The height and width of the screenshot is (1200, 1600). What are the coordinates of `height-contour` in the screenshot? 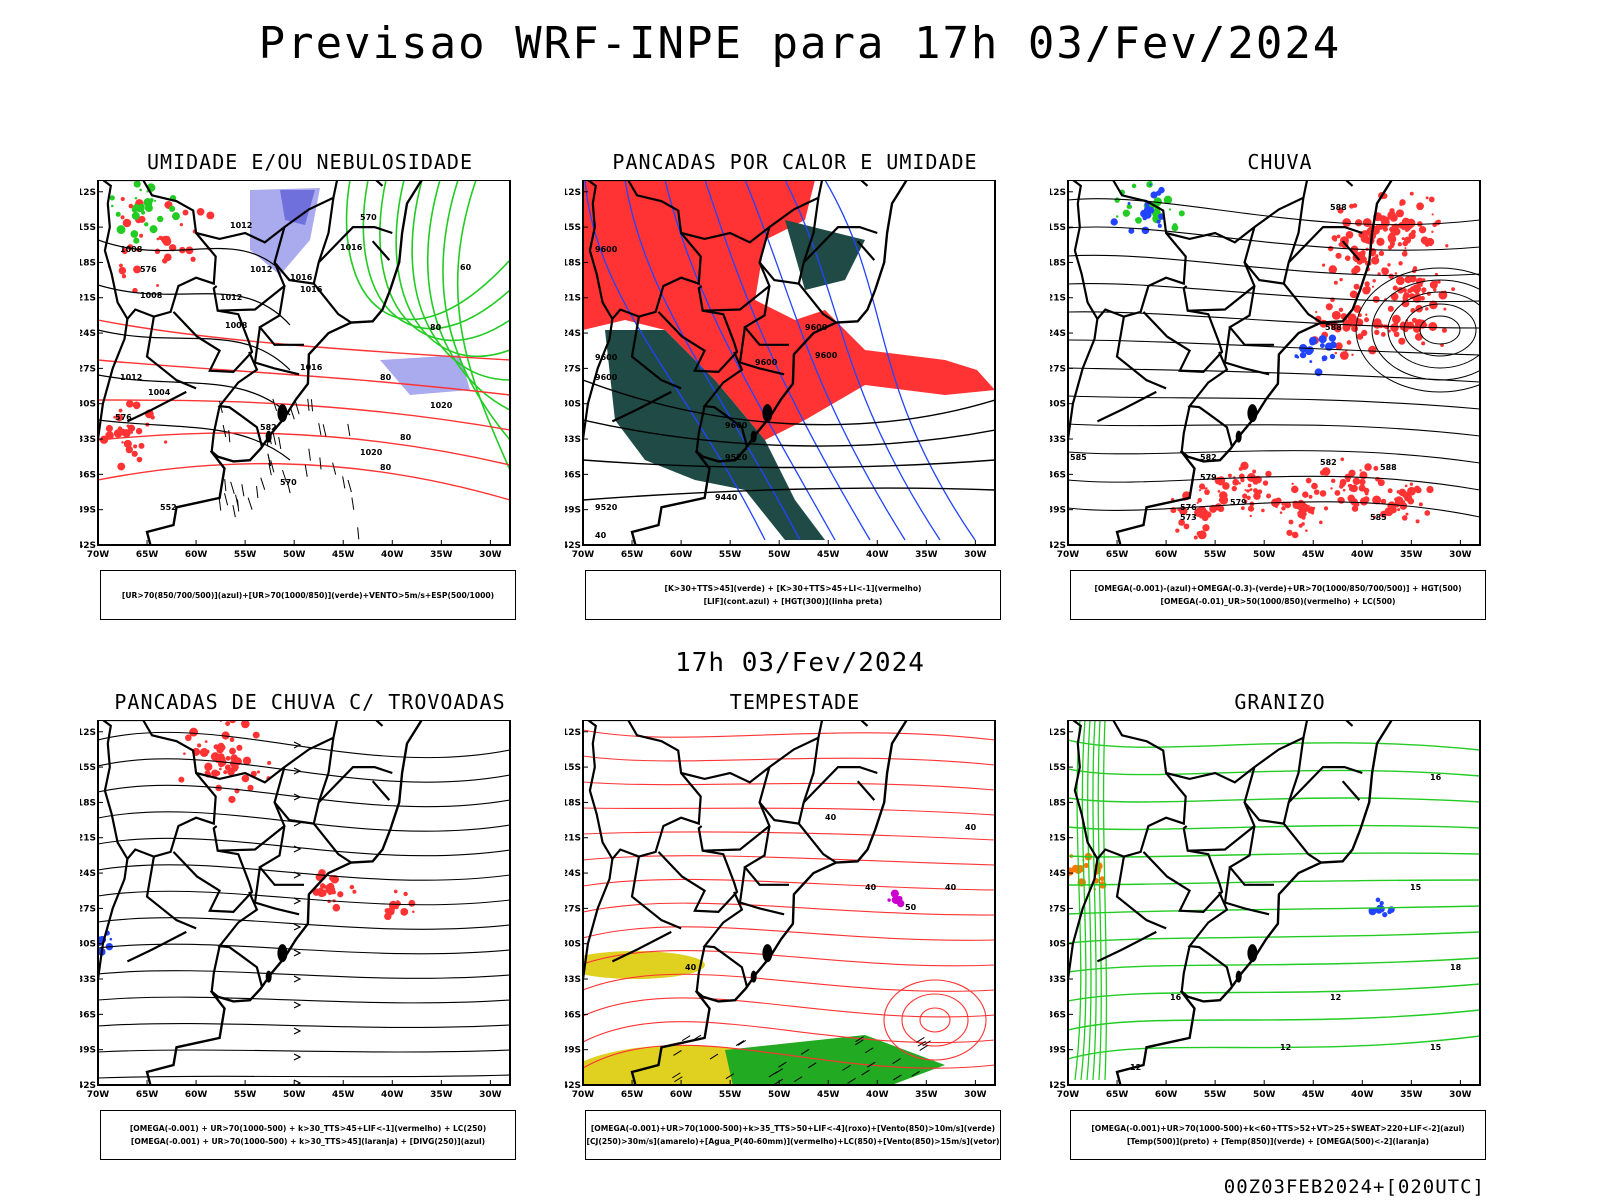 It's located at (1274, 293).